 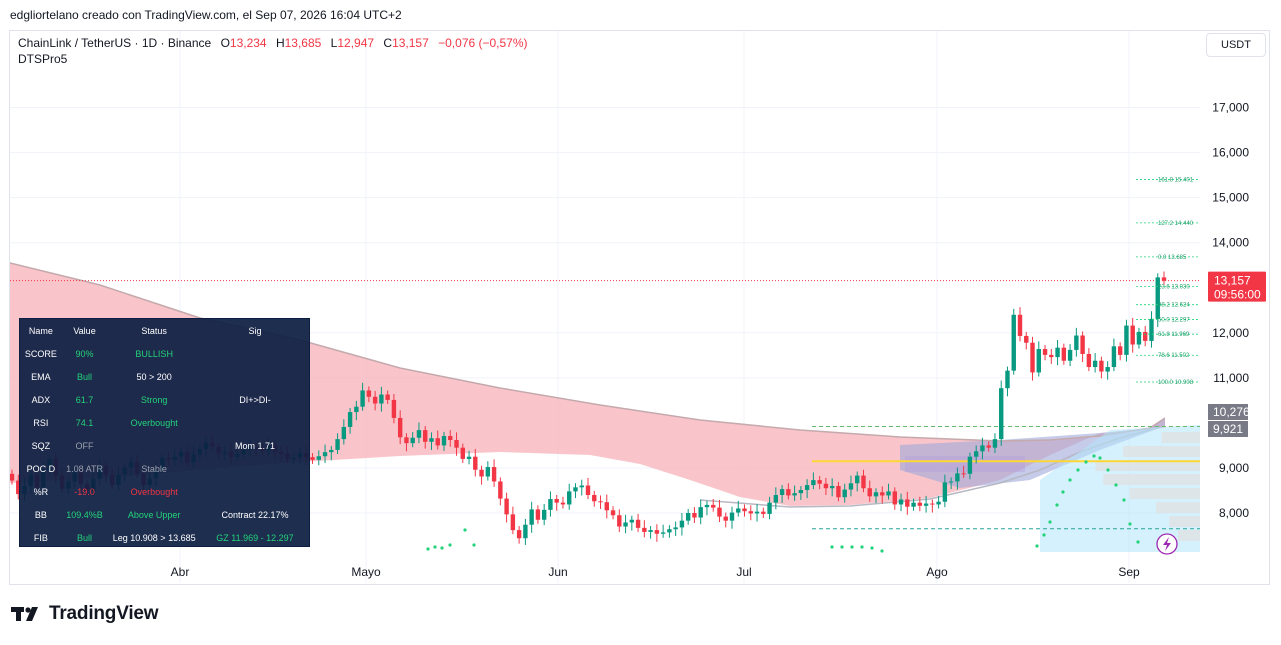 I want to click on symbol-title: ChainLink / TetherUS · 1D · Binance, so click(x=115, y=43).